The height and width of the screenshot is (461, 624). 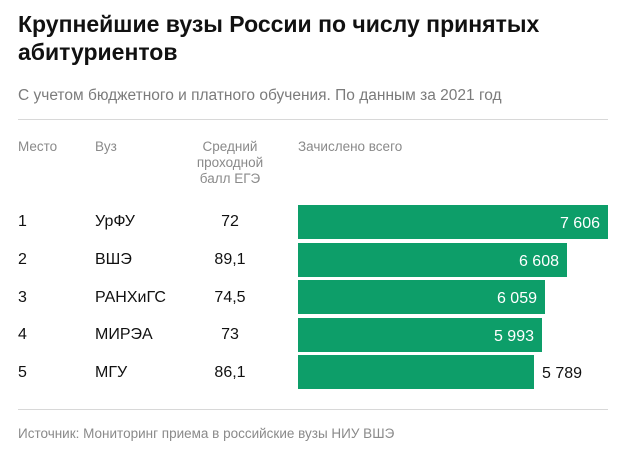 What do you see at coordinates (22, 221) in the screenshot?
I see `row-1-rank: 1` at bounding box center [22, 221].